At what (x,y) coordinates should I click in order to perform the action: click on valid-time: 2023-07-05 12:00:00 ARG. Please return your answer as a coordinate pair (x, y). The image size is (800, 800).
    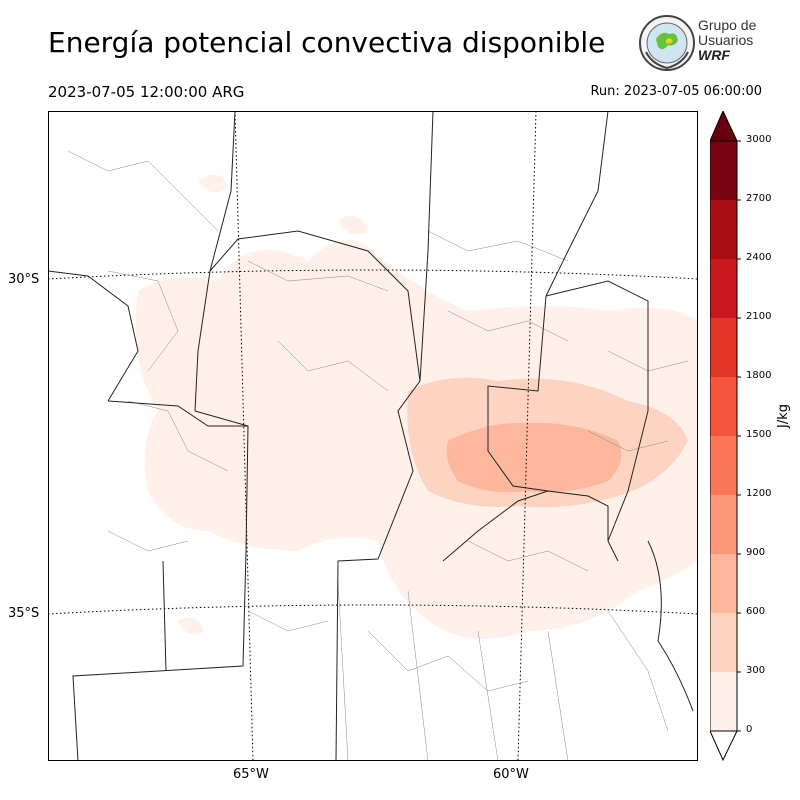
    Looking at the image, I should click on (146, 92).